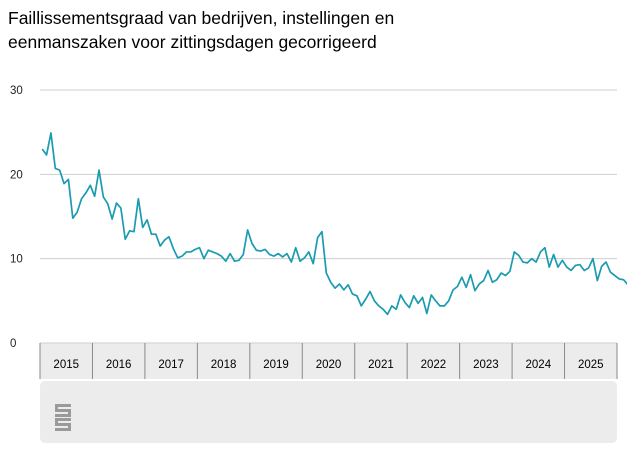 This screenshot has height=470, width=627. Describe the element at coordinates (63, 417) in the screenshot. I see `cbs-logo-icon` at that location.